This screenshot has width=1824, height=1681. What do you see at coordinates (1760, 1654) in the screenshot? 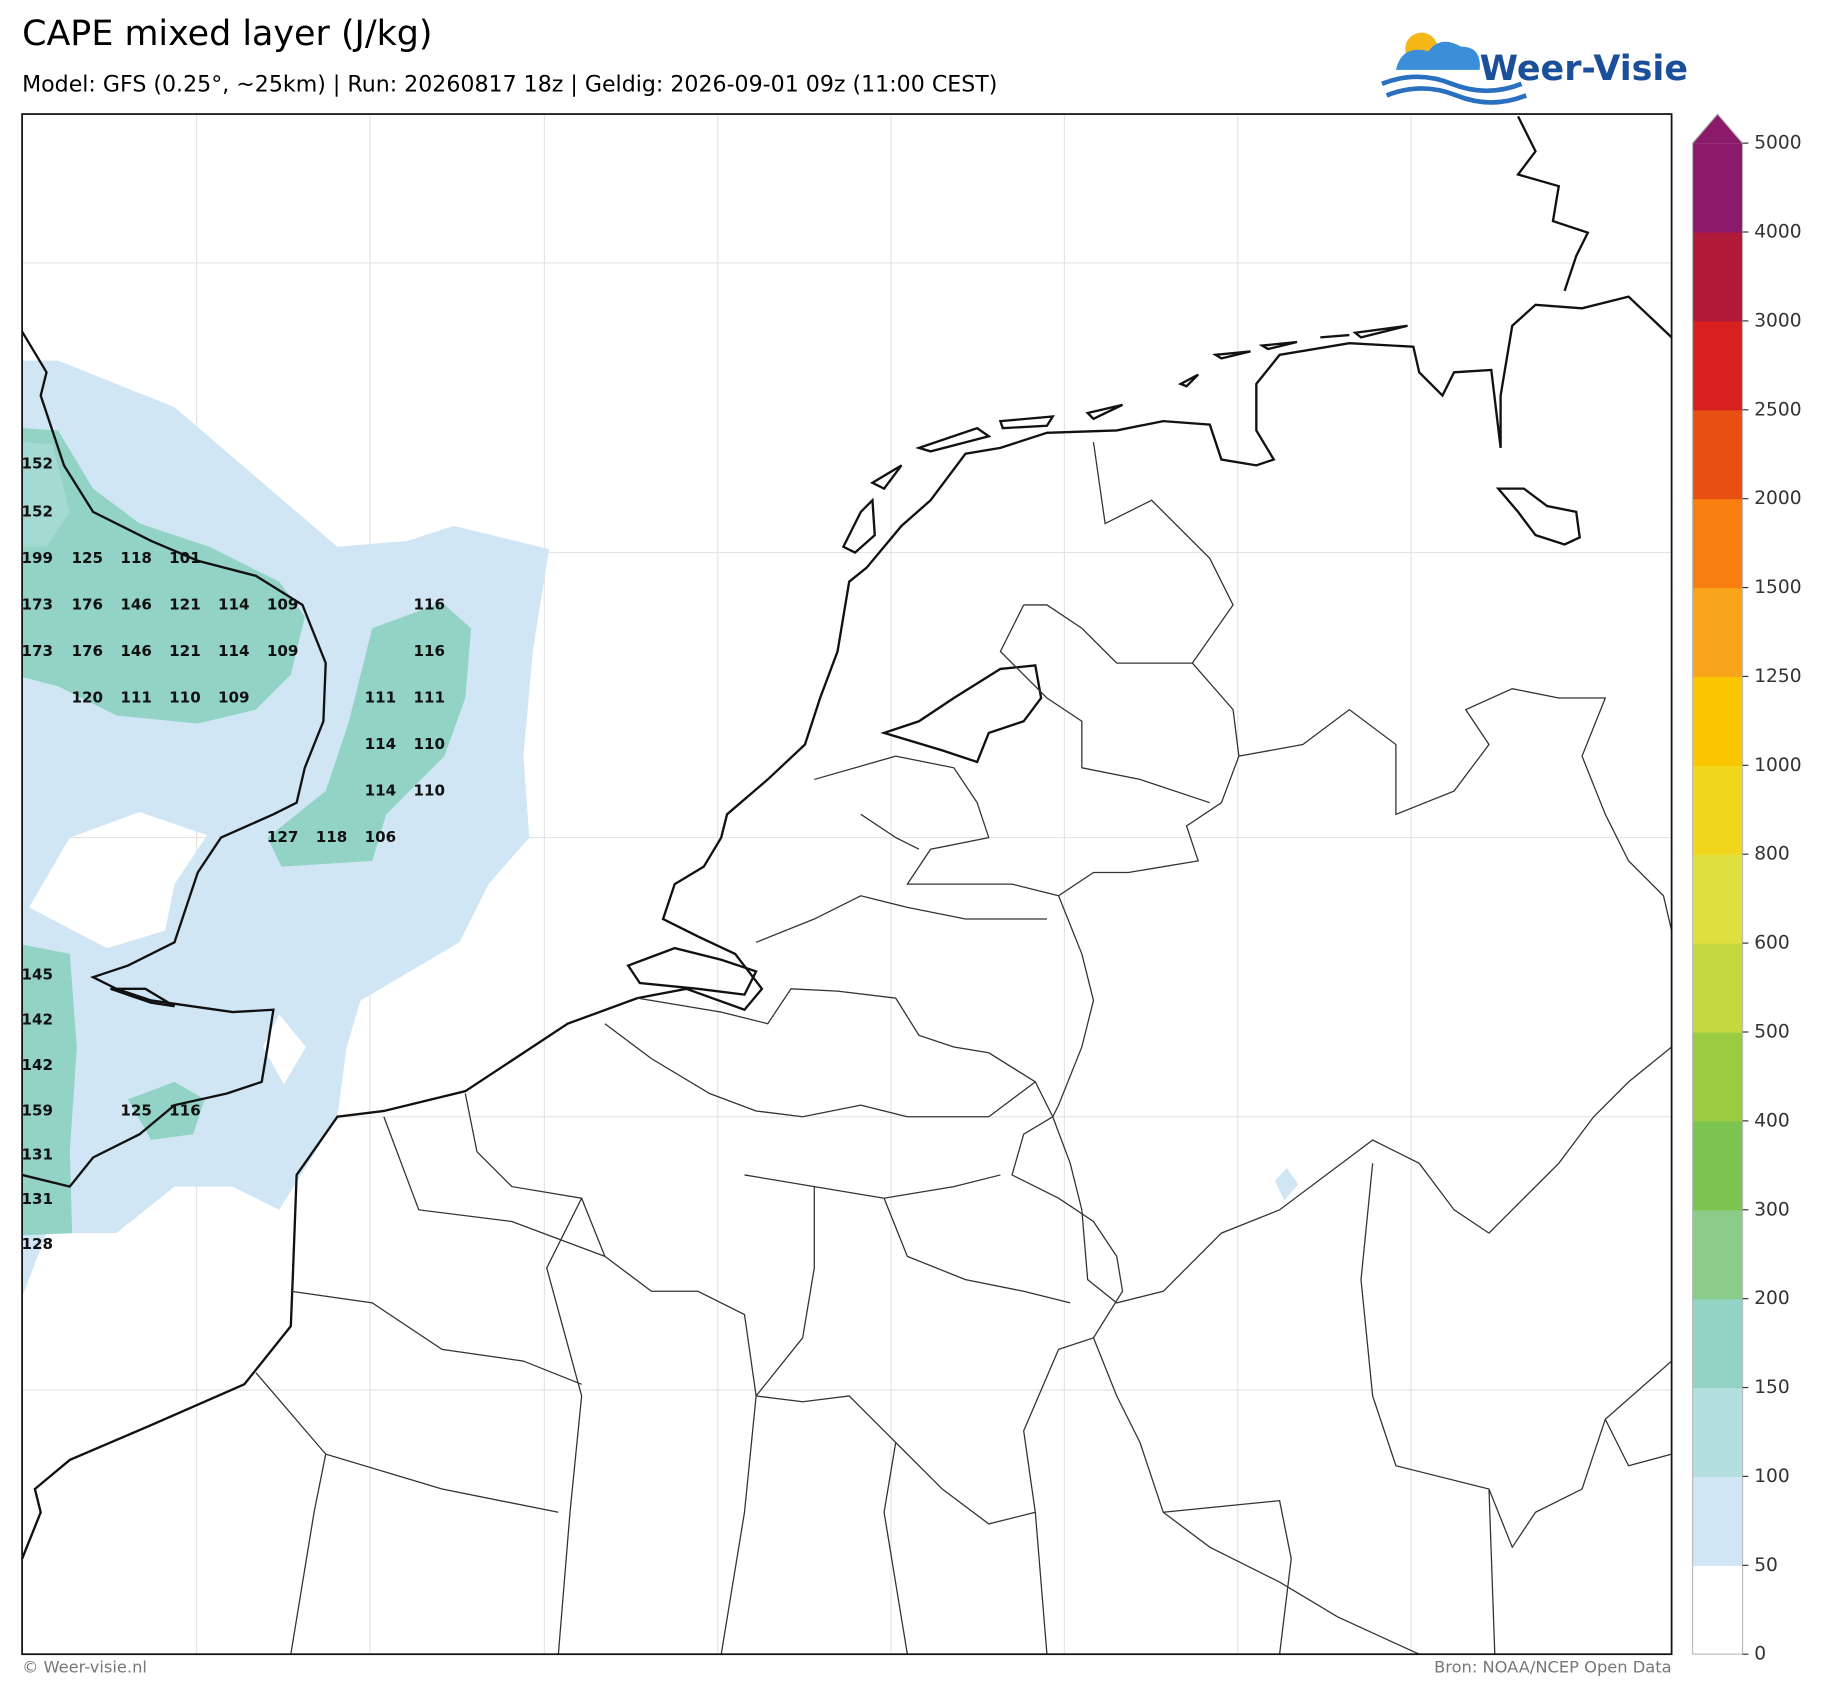
I see `colorbar-tick-label: 0` at bounding box center [1760, 1654].